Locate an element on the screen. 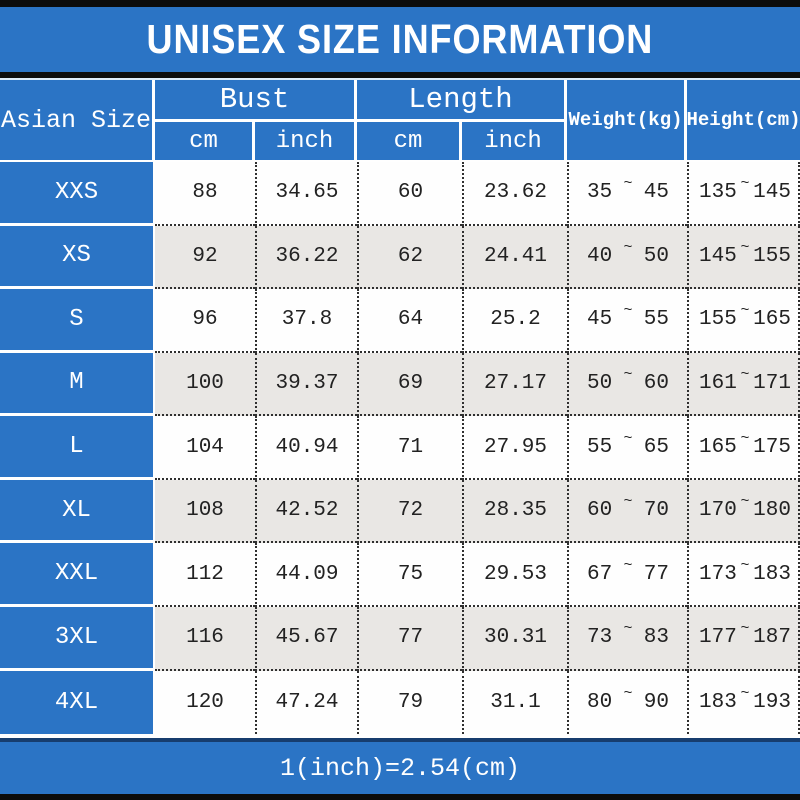  table-row: XL 108 42.52 72 28.35 60 ~ 70 170 ~ 180 is located at coordinates (400, 511).